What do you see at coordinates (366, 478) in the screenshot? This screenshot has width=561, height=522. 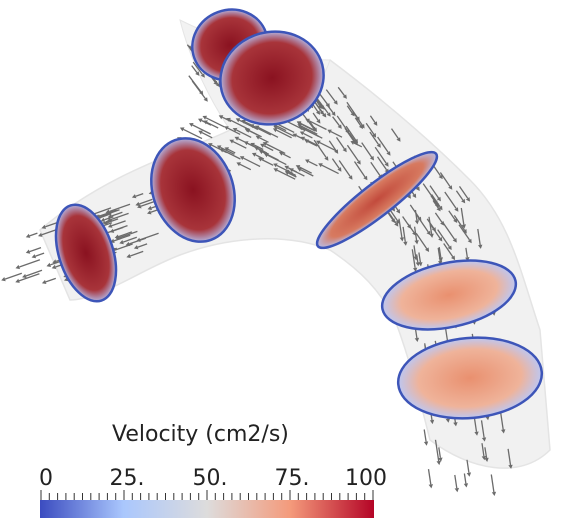 I see `colorbar-tick-label-100: 100` at bounding box center [366, 478].